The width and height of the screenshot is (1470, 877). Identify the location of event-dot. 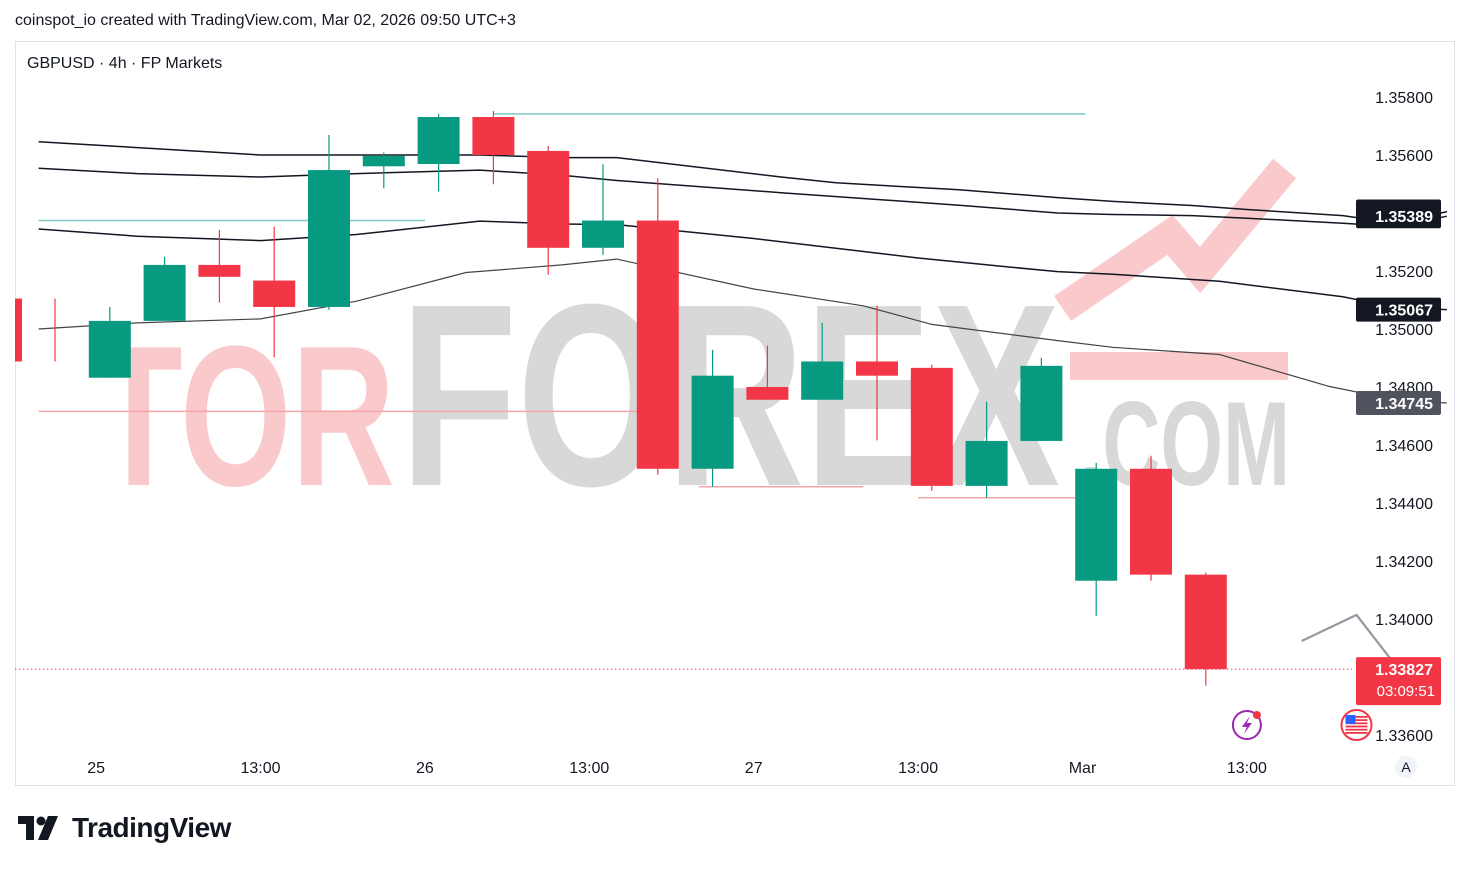
(1256, 715).